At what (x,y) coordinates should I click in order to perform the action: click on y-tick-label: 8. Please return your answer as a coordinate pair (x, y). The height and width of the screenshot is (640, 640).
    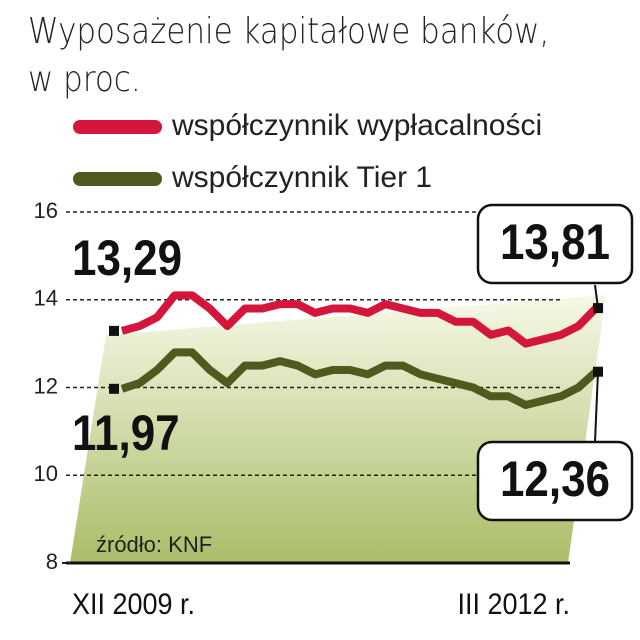
    Looking at the image, I should click on (52, 561).